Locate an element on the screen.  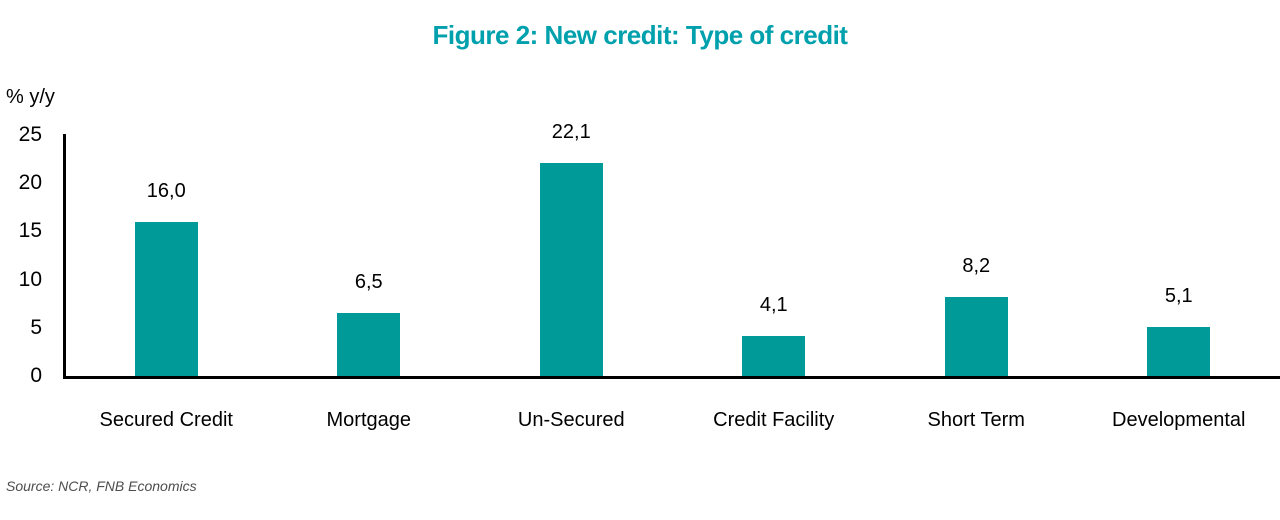
x-tick-label: Credit Facility is located at coordinates (774, 420).